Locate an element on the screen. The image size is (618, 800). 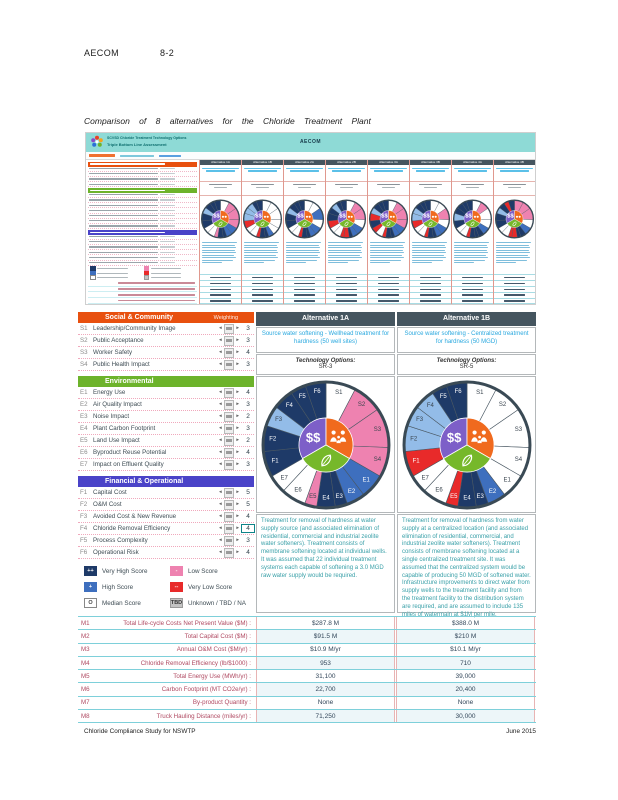
criteria-row-f2: F2 O&M Cost ◄ ► 5 is located at coordinates (166, 505).